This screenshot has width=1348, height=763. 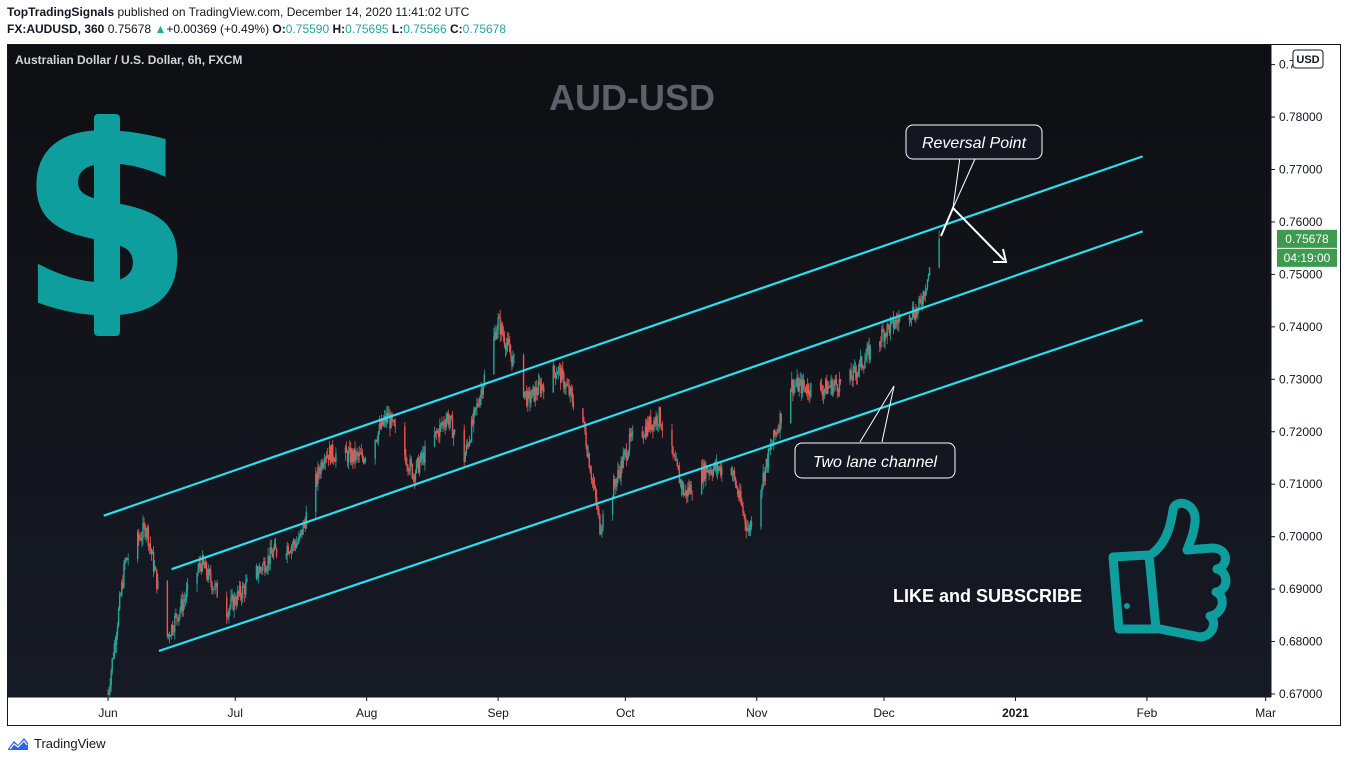 I want to click on two-lane-channel-callout: Two lane channel, so click(x=875, y=432).